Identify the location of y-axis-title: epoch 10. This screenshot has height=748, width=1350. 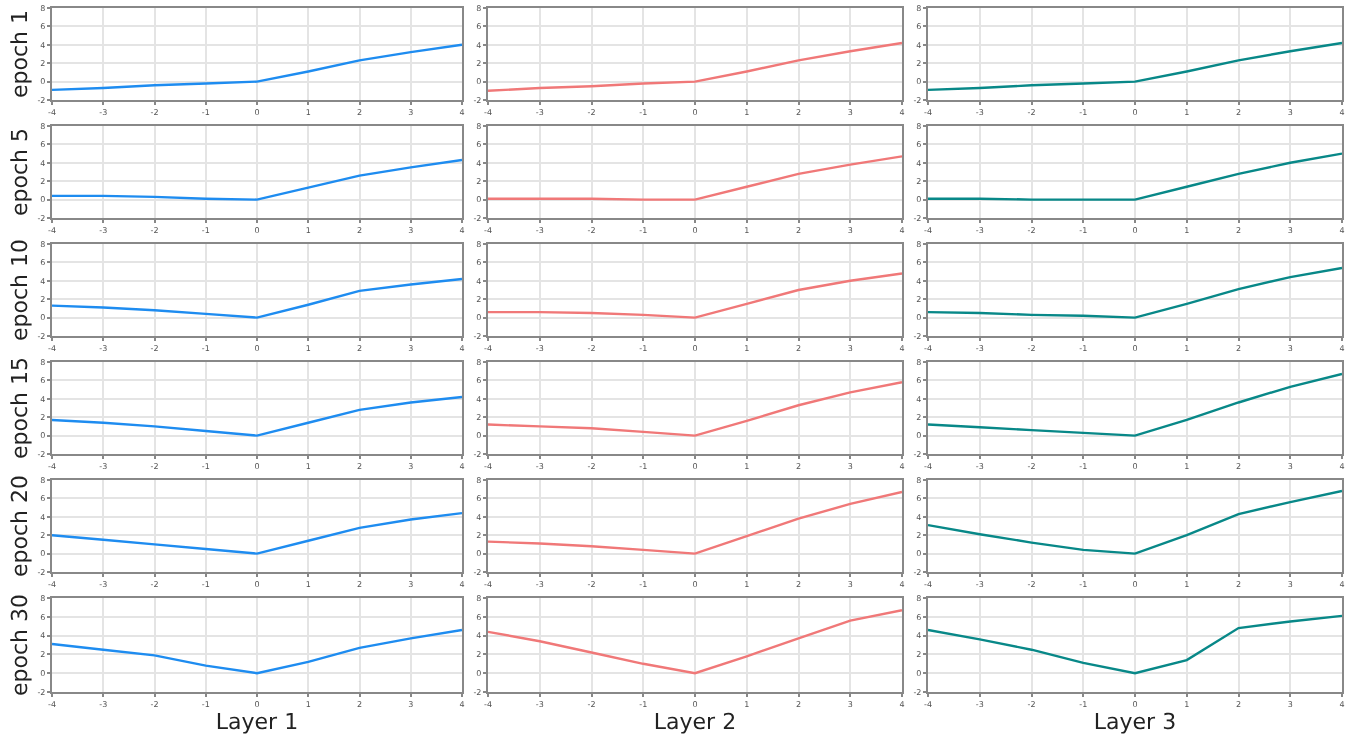
(19, 290).